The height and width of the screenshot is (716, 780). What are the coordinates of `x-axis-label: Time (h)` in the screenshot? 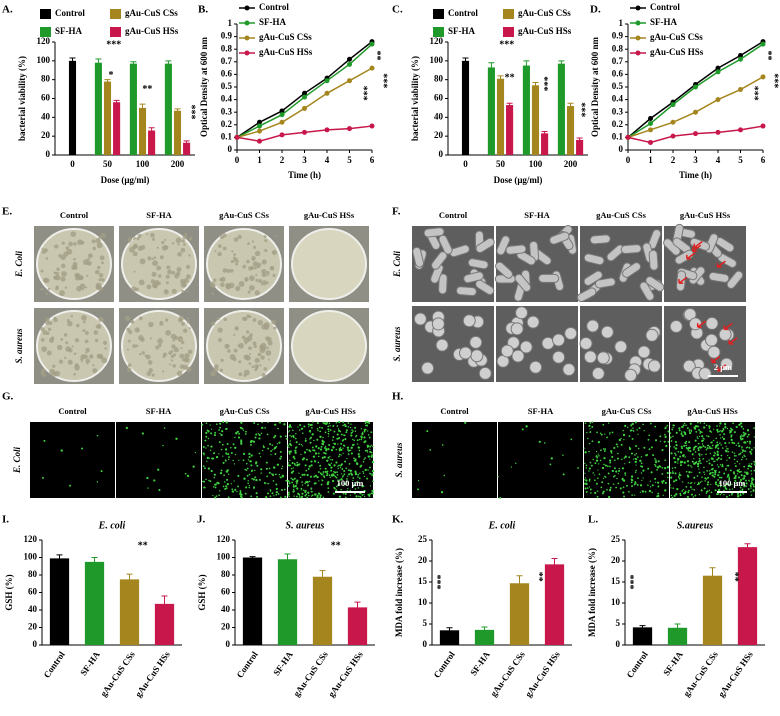 It's located at (695, 175).